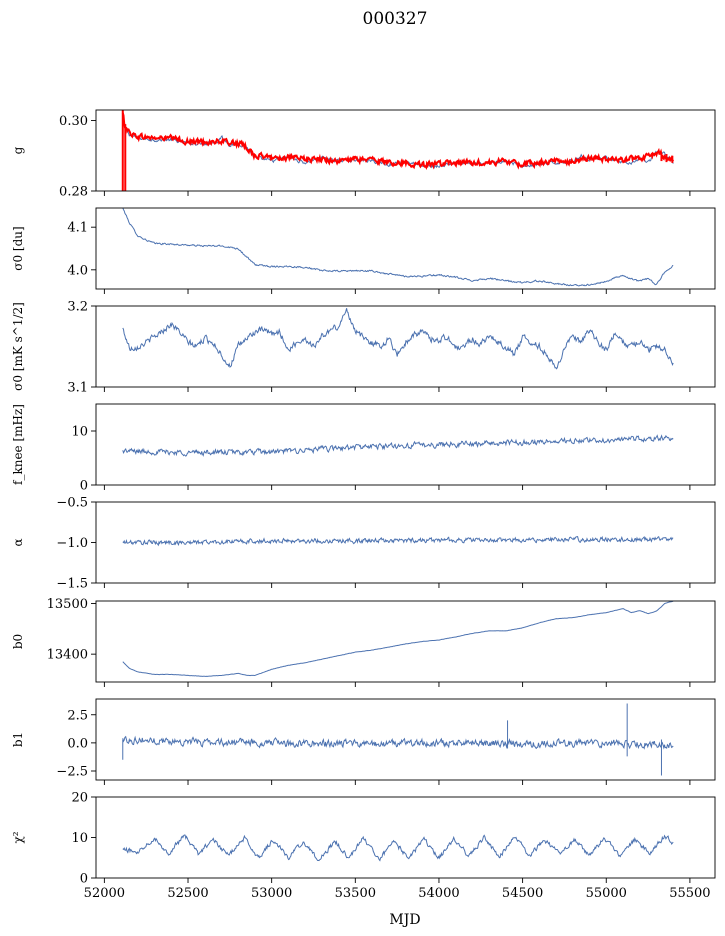 The height and width of the screenshot is (936, 725). Describe the element at coordinates (18, 837) in the screenshot. I see `y-axis-label: χ²` at that location.